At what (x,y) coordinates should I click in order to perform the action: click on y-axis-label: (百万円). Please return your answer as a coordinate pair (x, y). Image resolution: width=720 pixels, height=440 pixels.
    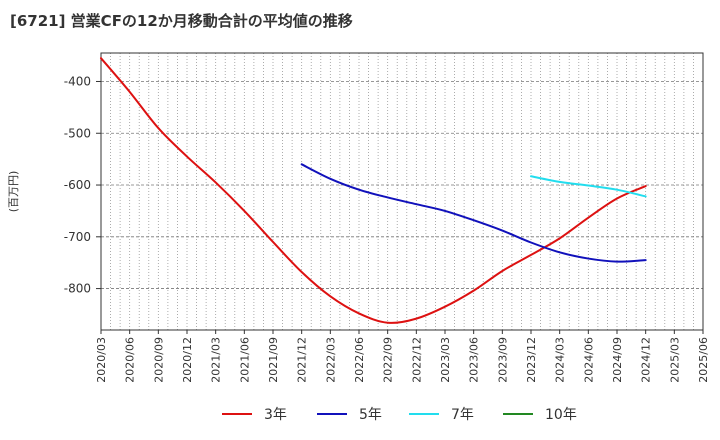
    Looking at the image, I should click on (13, 192).